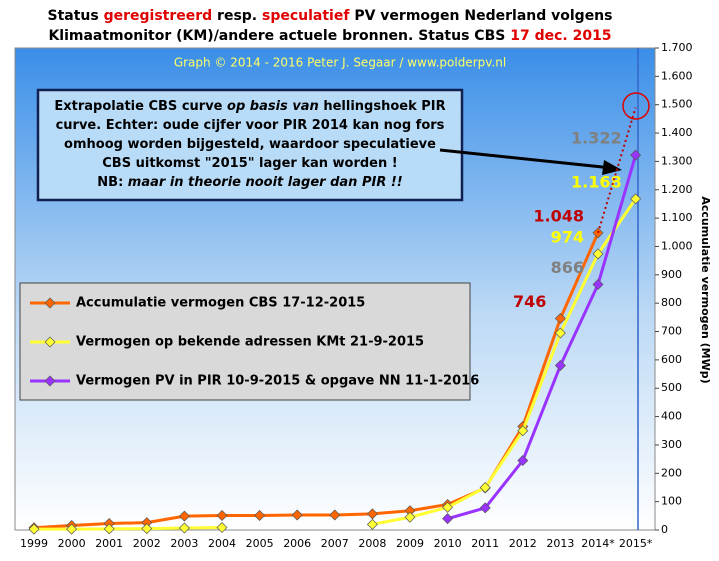  I want to click on y-tick-label: 1.700, so click(677, 47).